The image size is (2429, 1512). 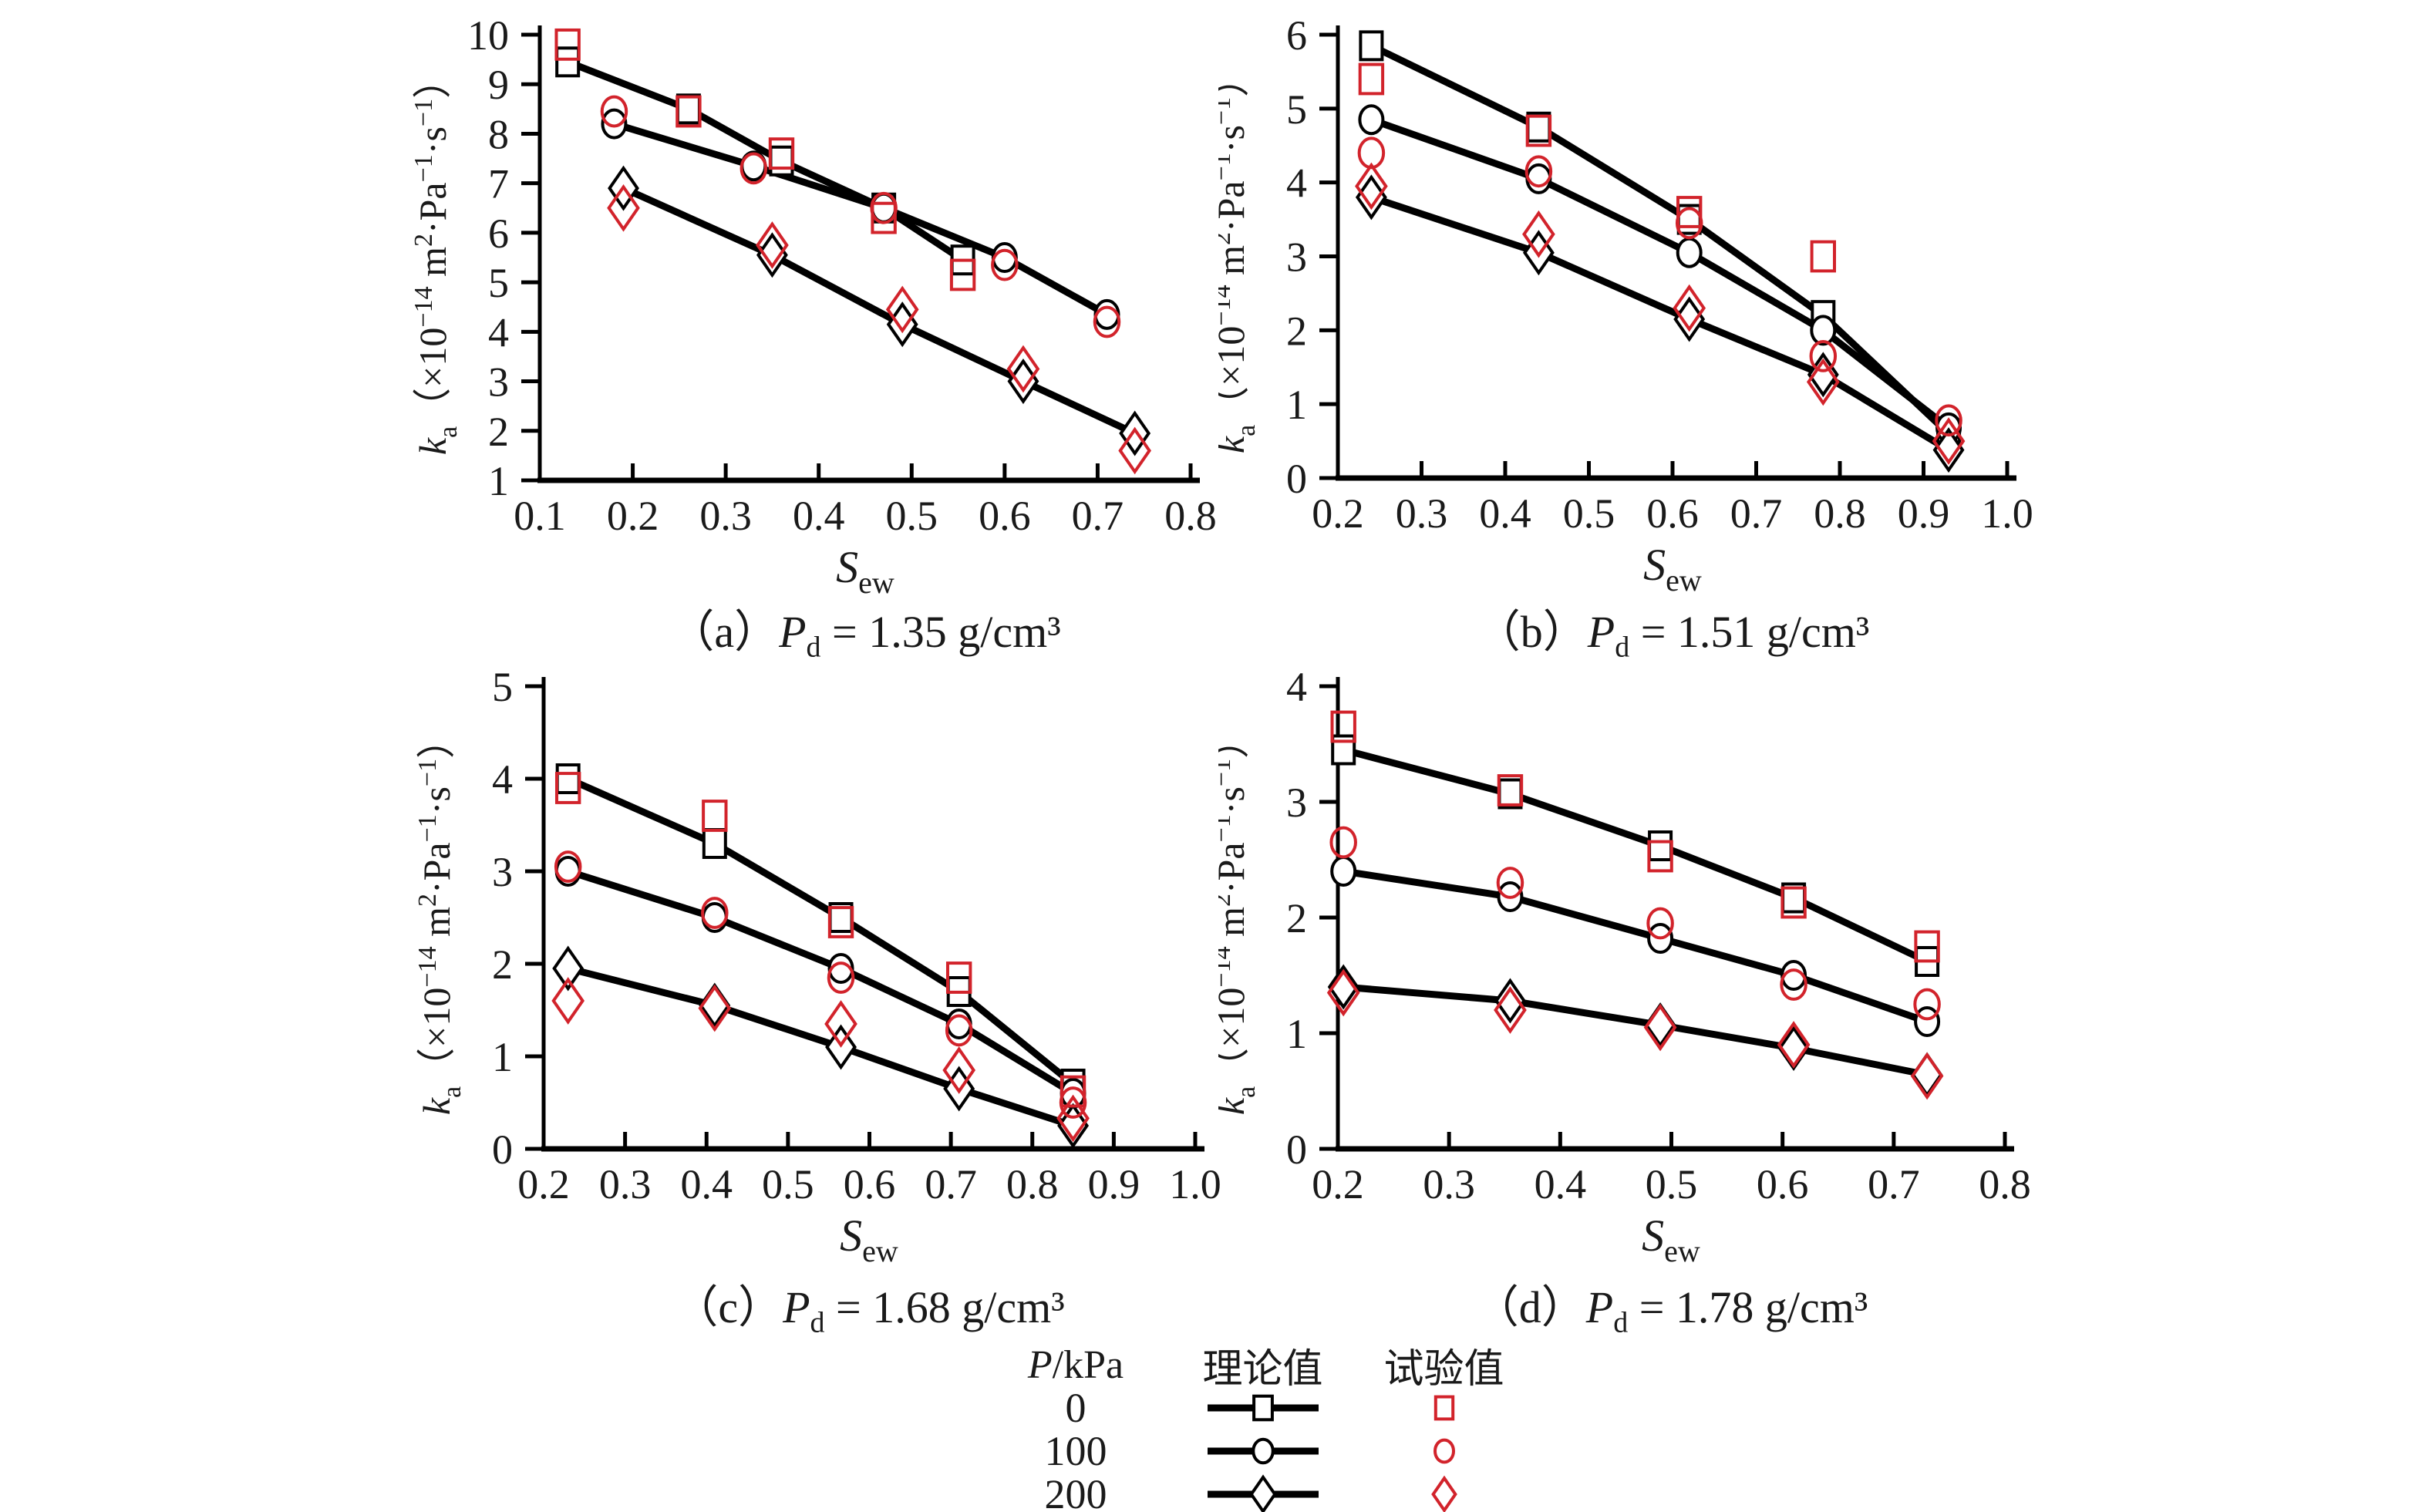 I want to click on experiment-square-icon, so click(x=1444, y=1408).